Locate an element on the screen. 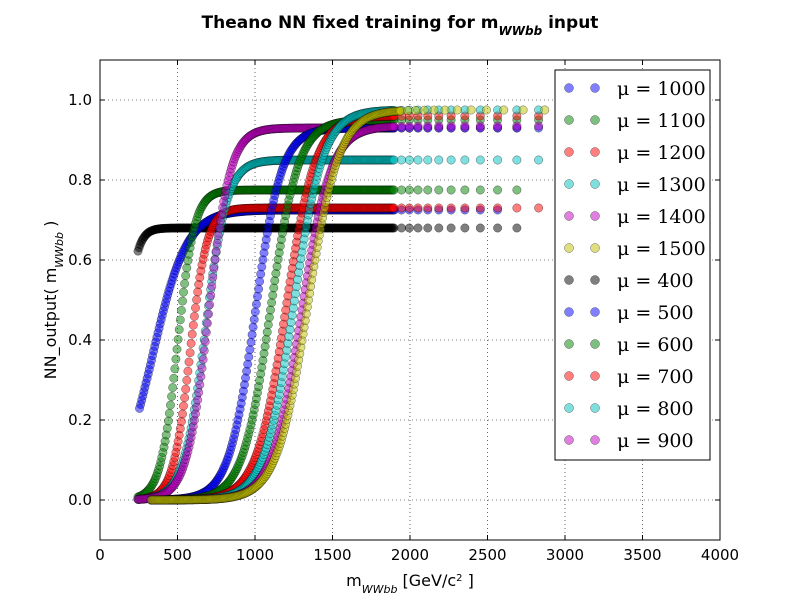 Image resolution: width=800 pixels, height=600 pixels. x-tick-label: 0 is located at coordinates (100, 555).